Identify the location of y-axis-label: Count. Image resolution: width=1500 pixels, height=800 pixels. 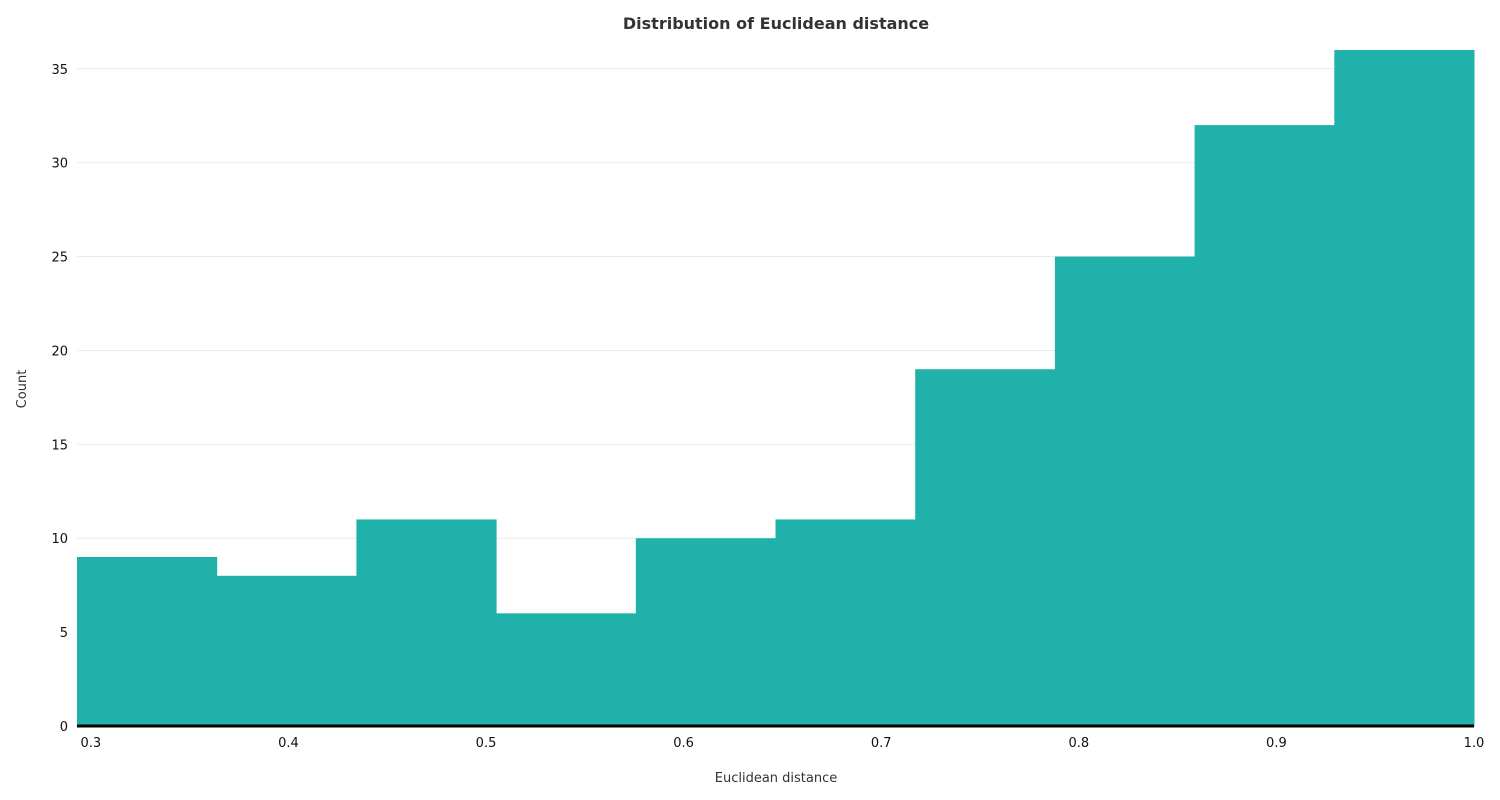
(22, 389).